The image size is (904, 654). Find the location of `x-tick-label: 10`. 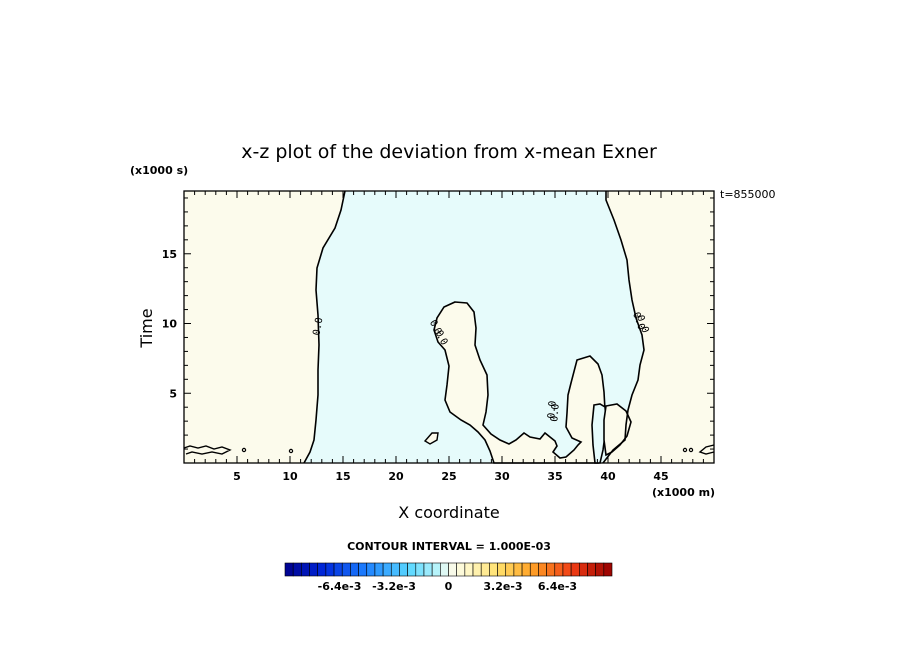

x-tick-label: 10 is located at coordinates (290, 476).